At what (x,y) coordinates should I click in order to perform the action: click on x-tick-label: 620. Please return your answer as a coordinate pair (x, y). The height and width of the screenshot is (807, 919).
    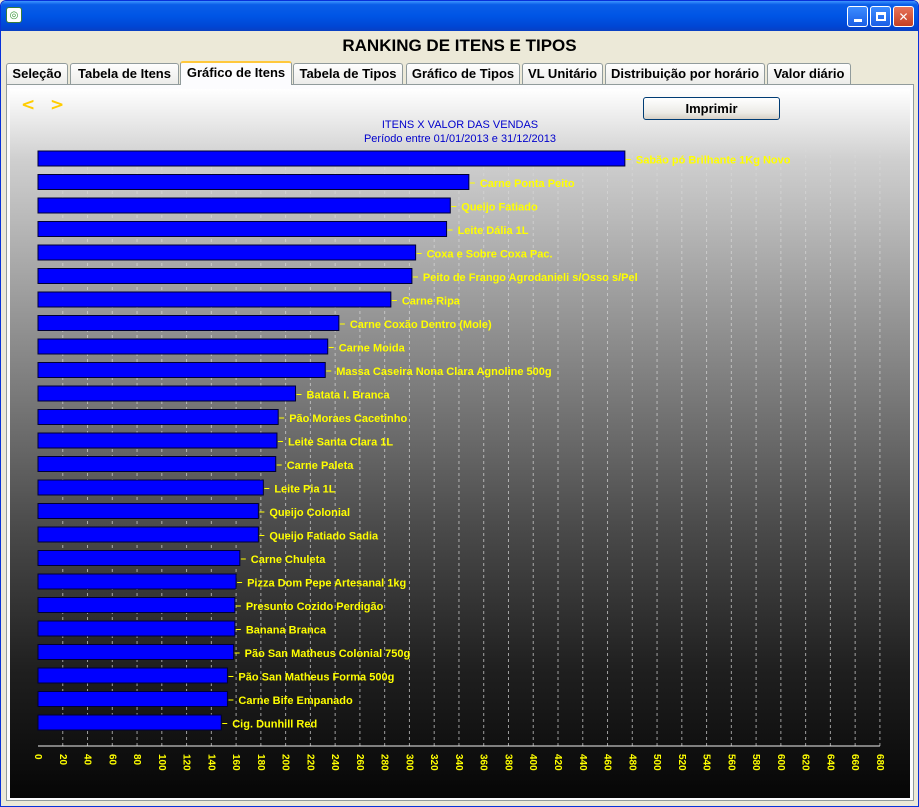
    Looking at the image, I should click on (805, 762).